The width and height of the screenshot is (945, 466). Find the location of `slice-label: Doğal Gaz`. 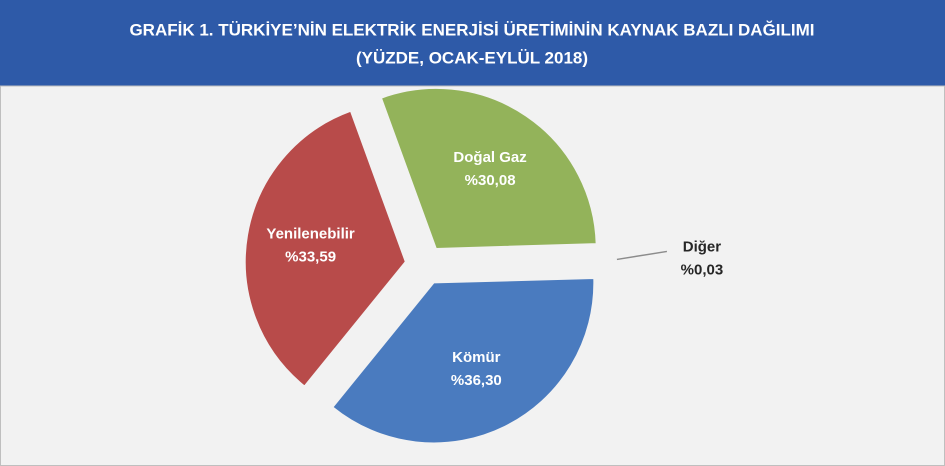

slice-label: Doğal Gaz is located at coordinates (489, 157).